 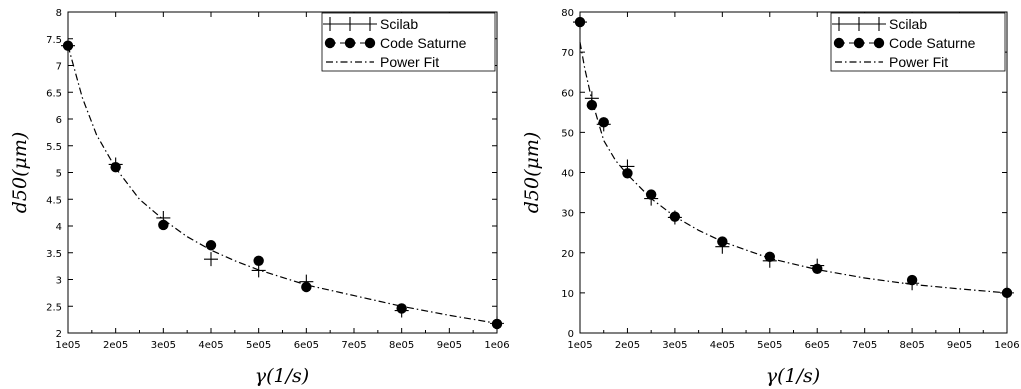 I want to click on y-tick-label: 0, so click(x=571, y=334).